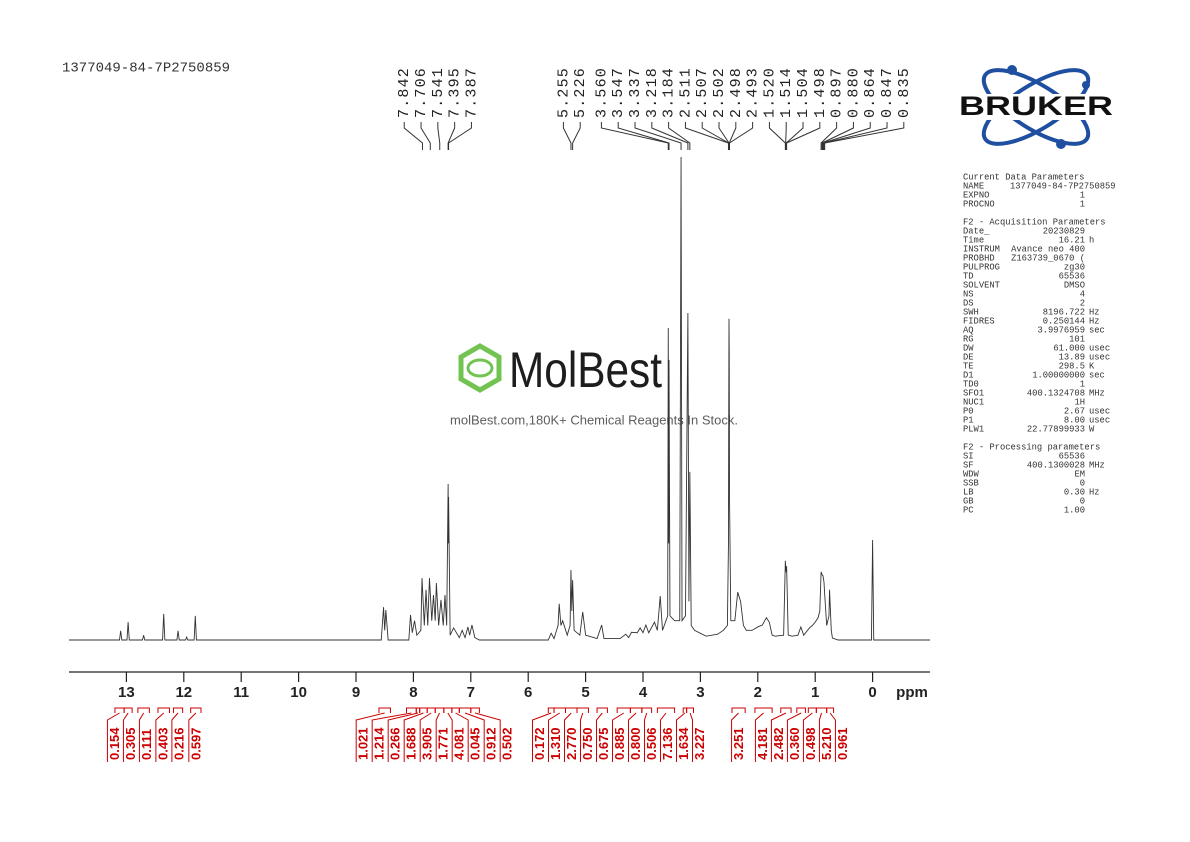 The height and width of the screenshot is (842, 1190). What do you see at coordinates (1077, 339) in the screenshot?
I see `param-value: 101` at bounding box center [1077, 339].